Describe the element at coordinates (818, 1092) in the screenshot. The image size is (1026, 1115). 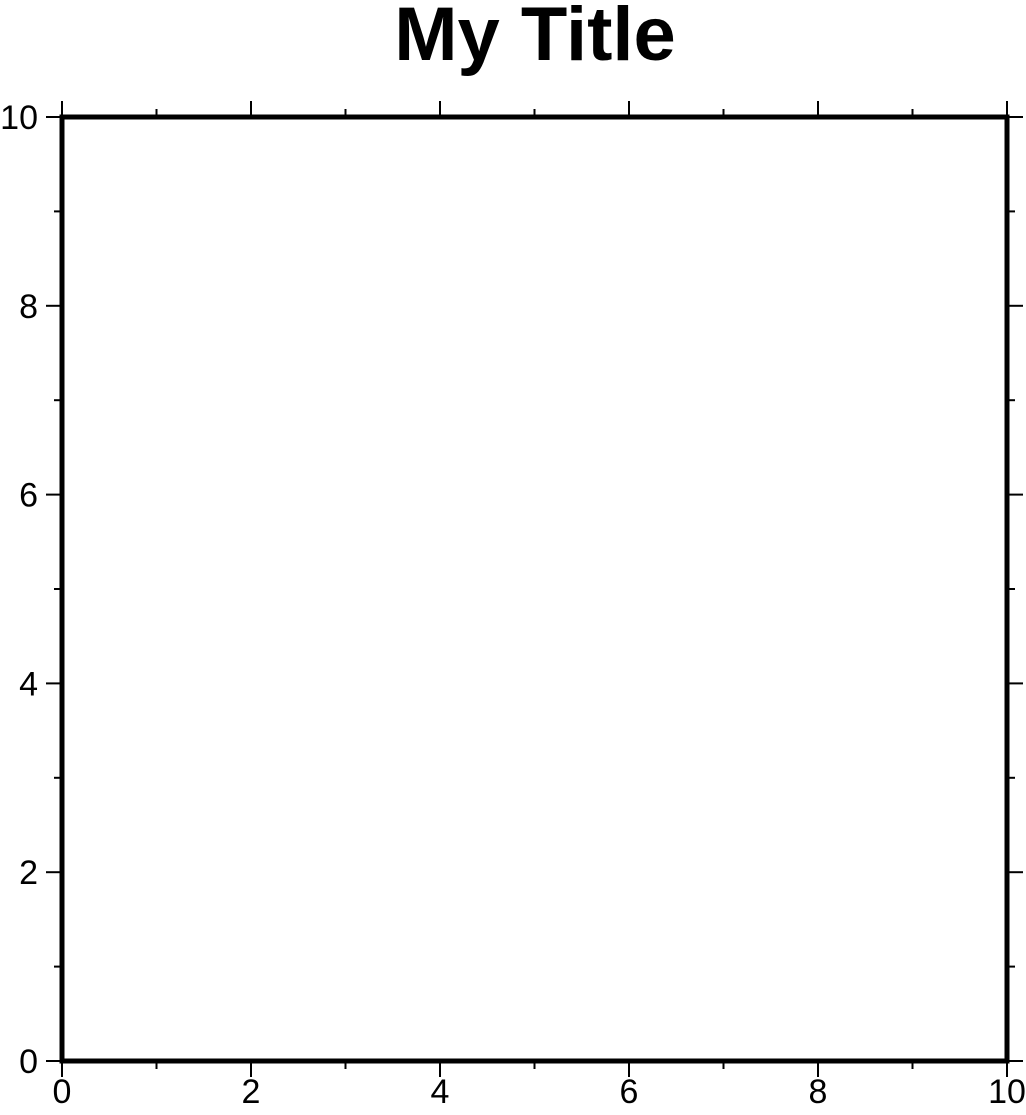
I see `x-tick-label: 8` at that location.